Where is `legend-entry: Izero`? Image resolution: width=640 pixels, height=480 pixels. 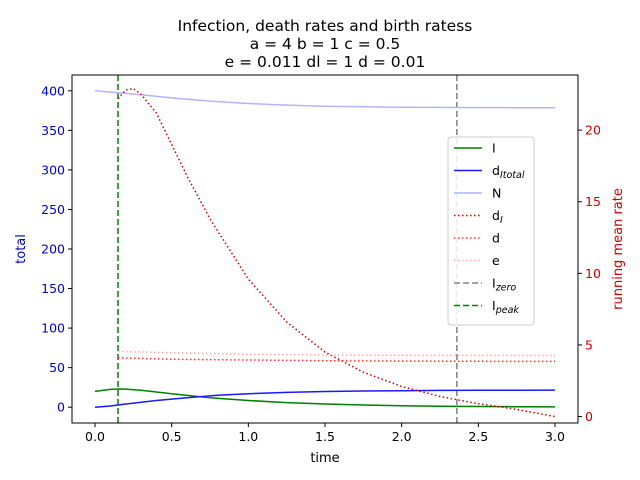
legend-entry: Izero is located at coordinates (485, 285).